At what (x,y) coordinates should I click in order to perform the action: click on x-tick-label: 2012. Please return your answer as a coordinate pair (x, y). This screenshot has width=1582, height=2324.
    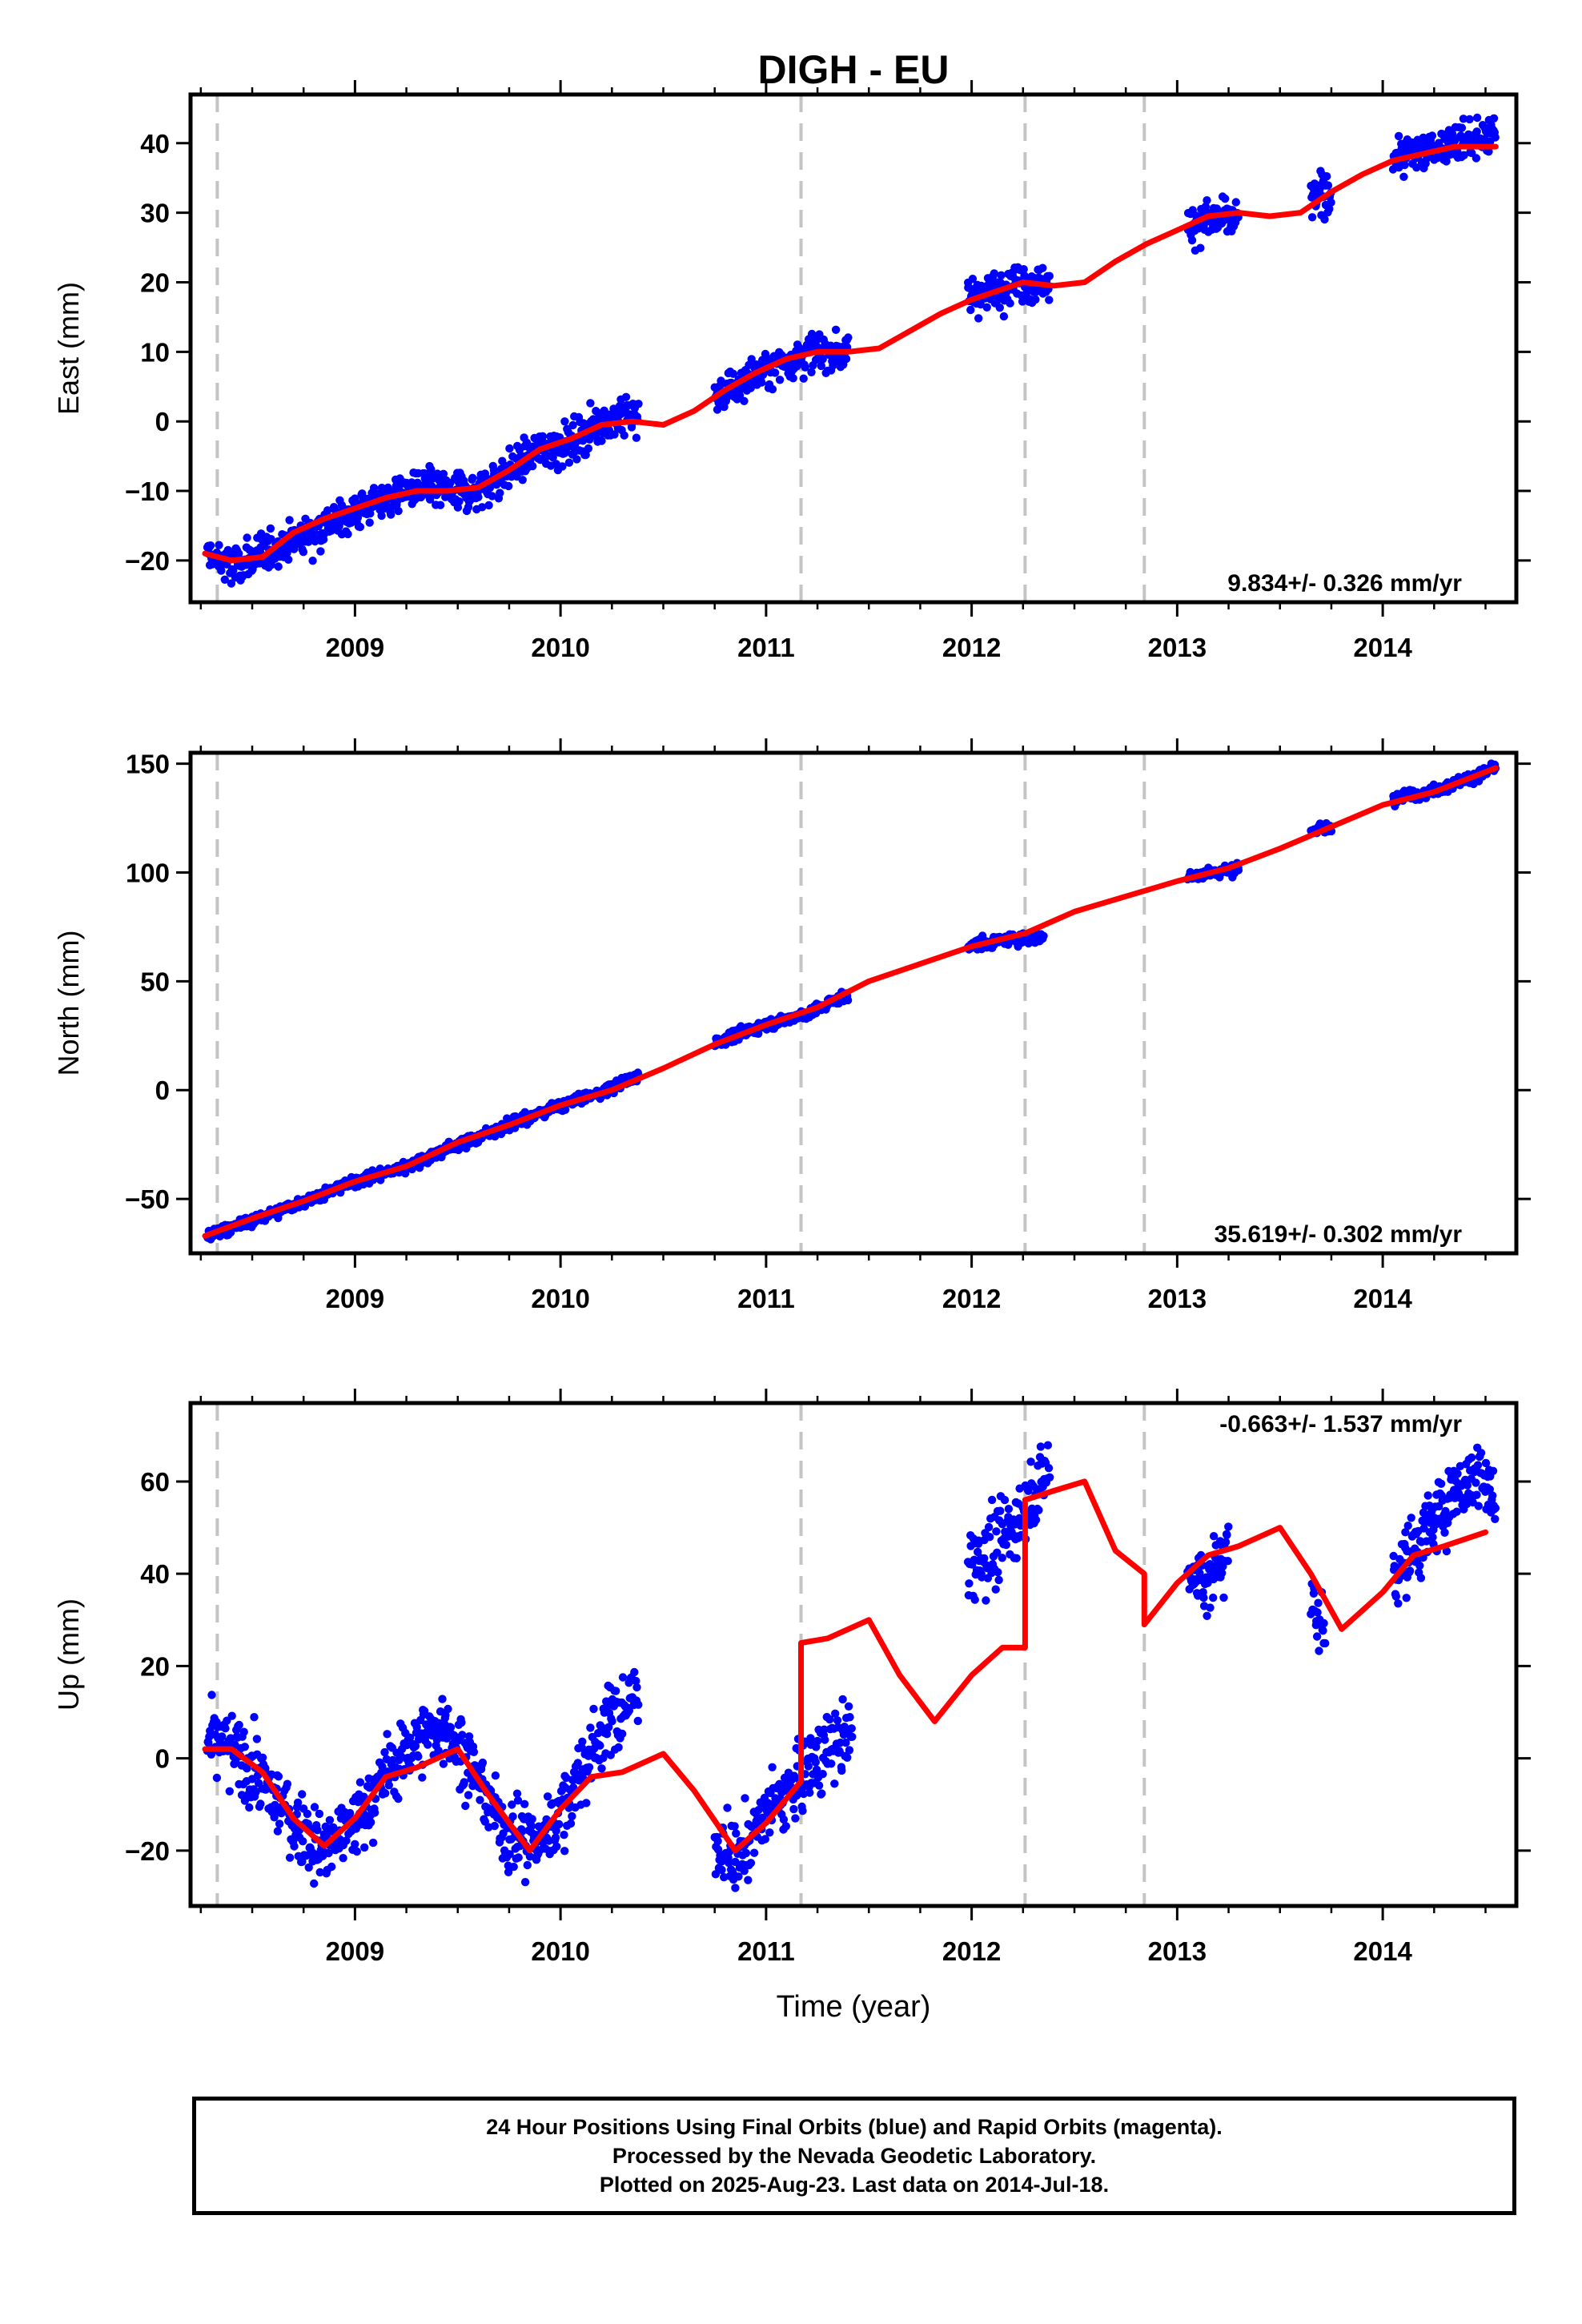
    Looking at the image, I should click on (972, 1298).